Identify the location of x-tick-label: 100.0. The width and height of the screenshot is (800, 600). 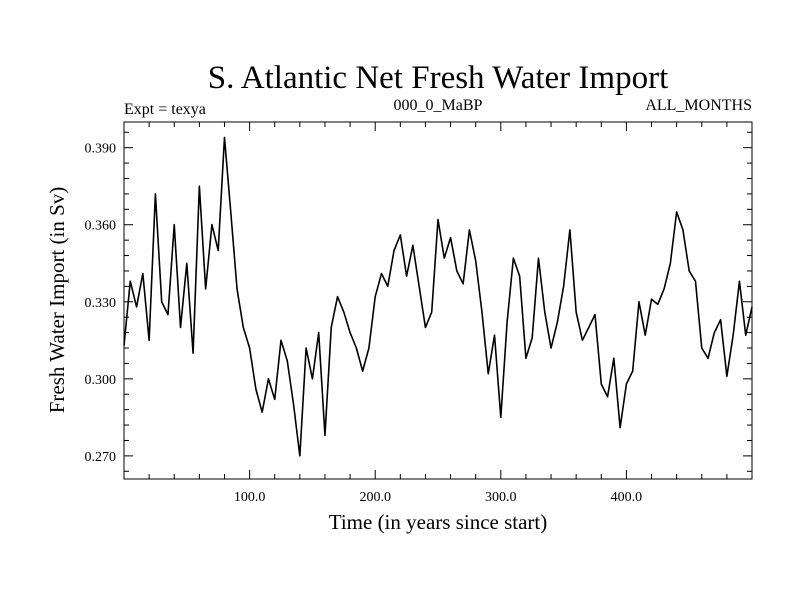
(250, 497).